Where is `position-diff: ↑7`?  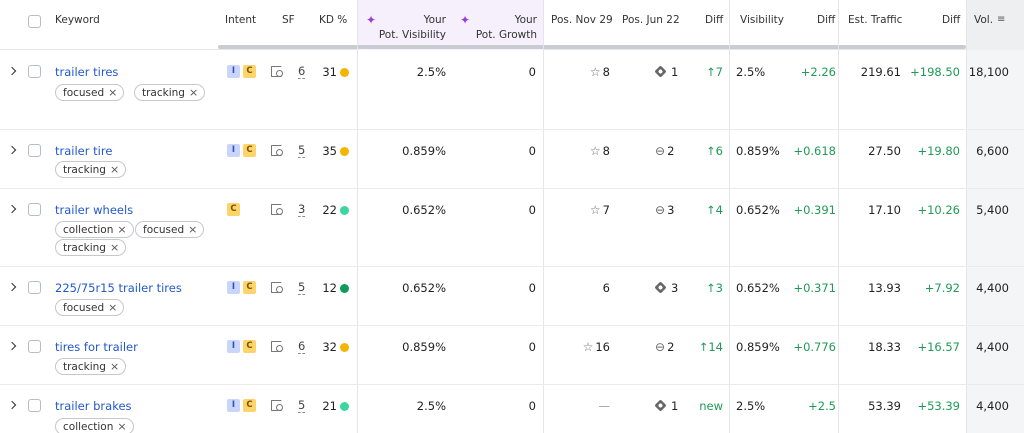 position-diff: ↑7 is located at coordinates (706, 72).